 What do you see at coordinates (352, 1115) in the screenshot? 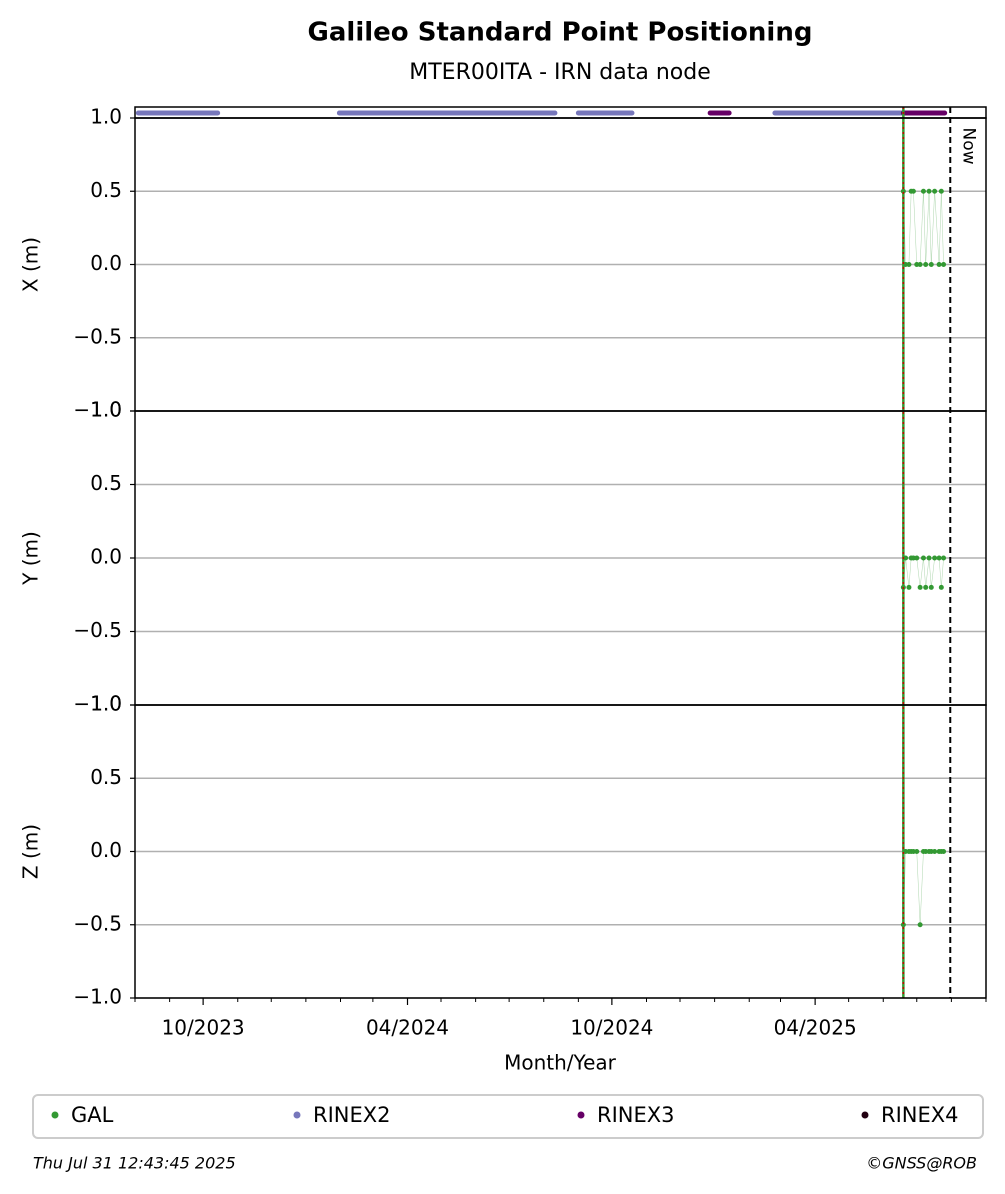
I see `legend-label: RINEX2` at bounding box center [352, 1115].